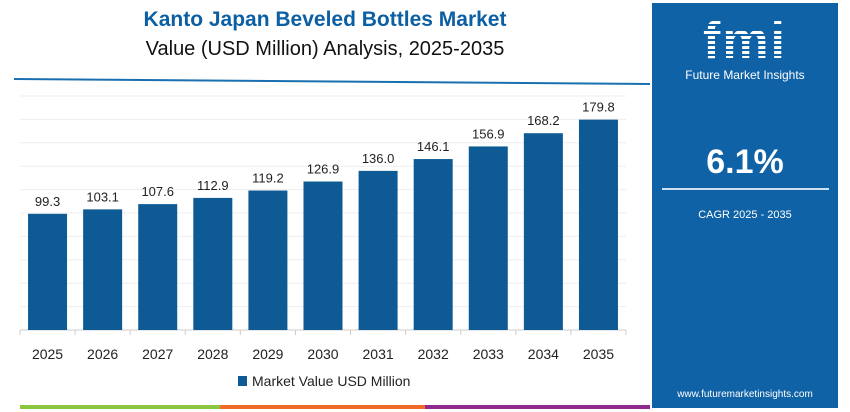 The image size is (850, 412). I want to click on x-tick-label-2028: 2028, so click(212, 354).